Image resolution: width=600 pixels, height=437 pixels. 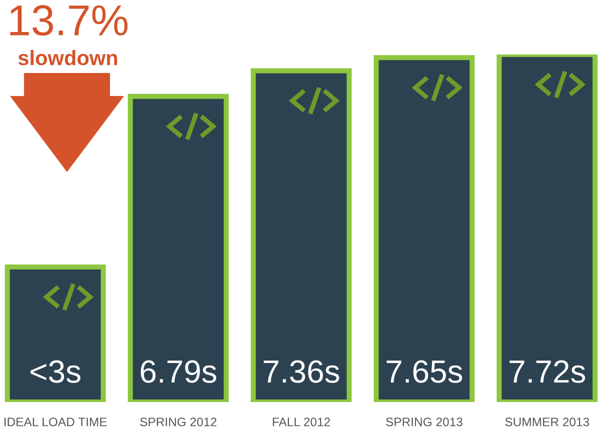 I want to click on x-tick-label: IDEAL LOAD TIME, so click(x=55, y=422).